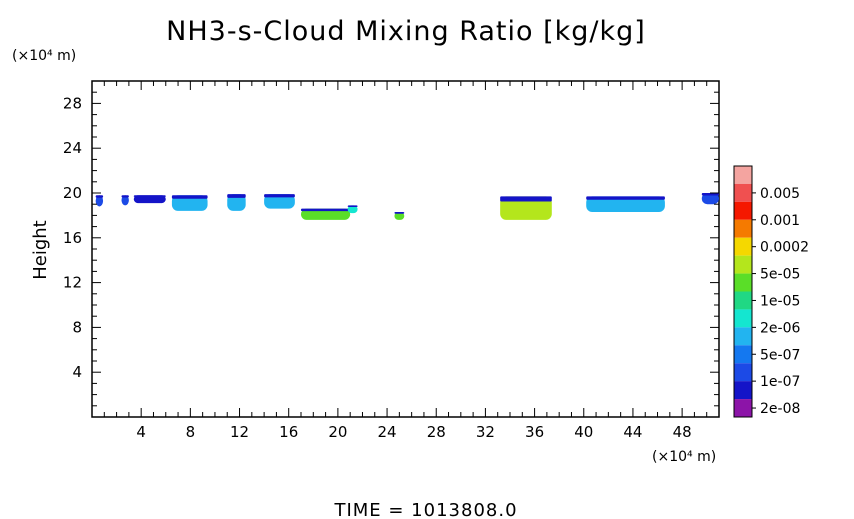  What do you see at coordinates (583, 432) in the screenshot?
I see `x-tick-label: 40` at bounding box center [583, 432].